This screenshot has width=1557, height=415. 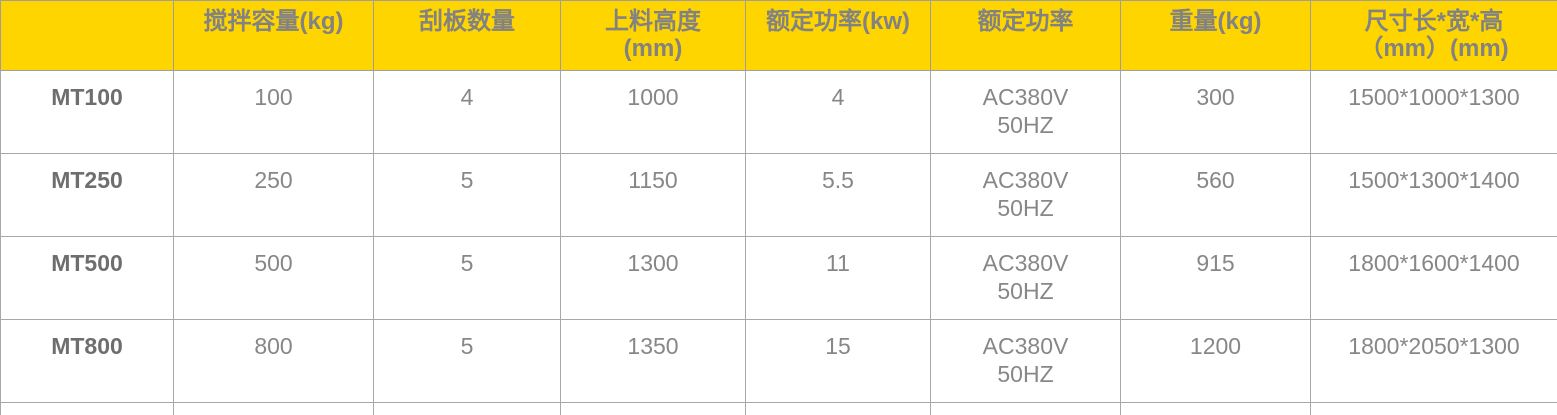 What do you see at coordinates (1215, 35) in the screenshot?
I see `column-header-weight: 重量(kg)` at bounding box center [1215, 35].